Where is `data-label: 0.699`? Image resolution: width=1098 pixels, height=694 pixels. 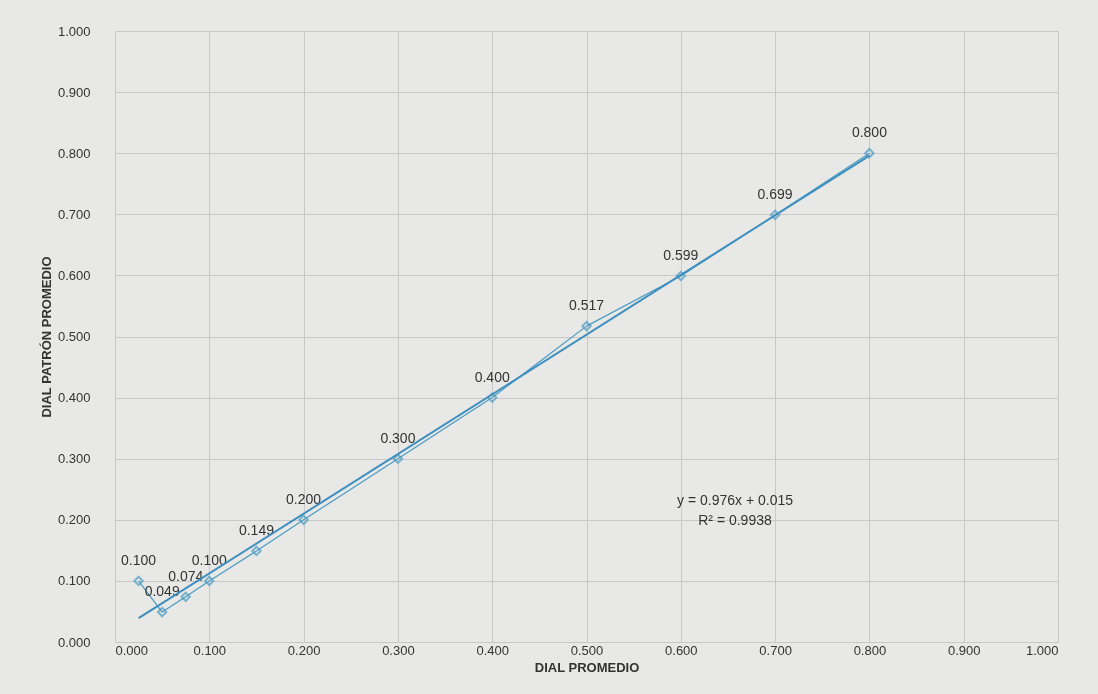
data-label: 0.699 is located at coordinates (775, 193).